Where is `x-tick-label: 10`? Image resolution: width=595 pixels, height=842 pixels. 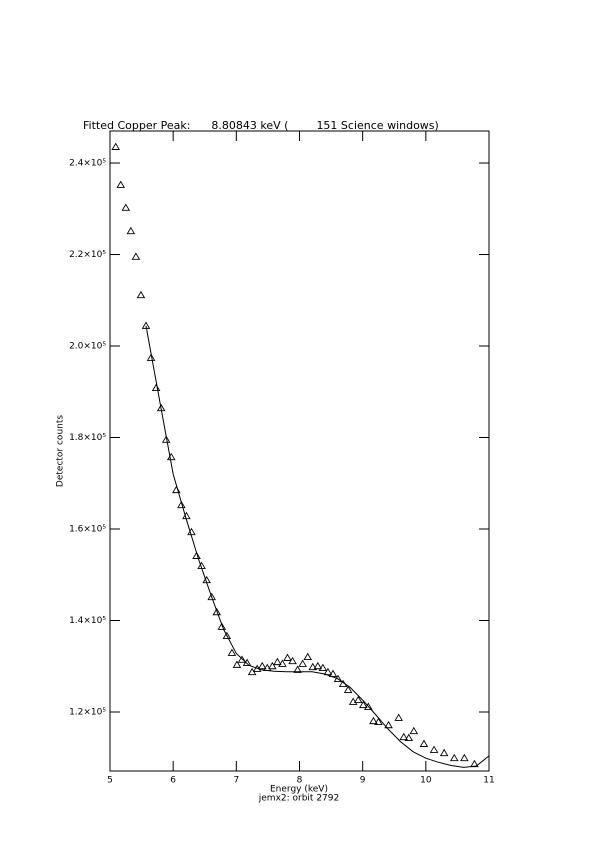 x-tick-label: 10 is located at coordinates (426, 781).